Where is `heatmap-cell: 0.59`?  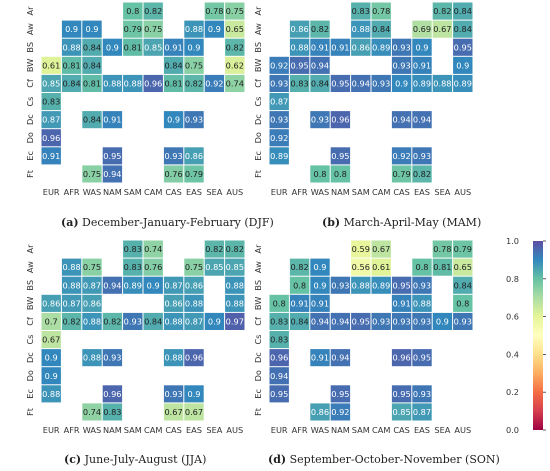
heatmap-cell: 0.59 is located at coordinates (361, 249).